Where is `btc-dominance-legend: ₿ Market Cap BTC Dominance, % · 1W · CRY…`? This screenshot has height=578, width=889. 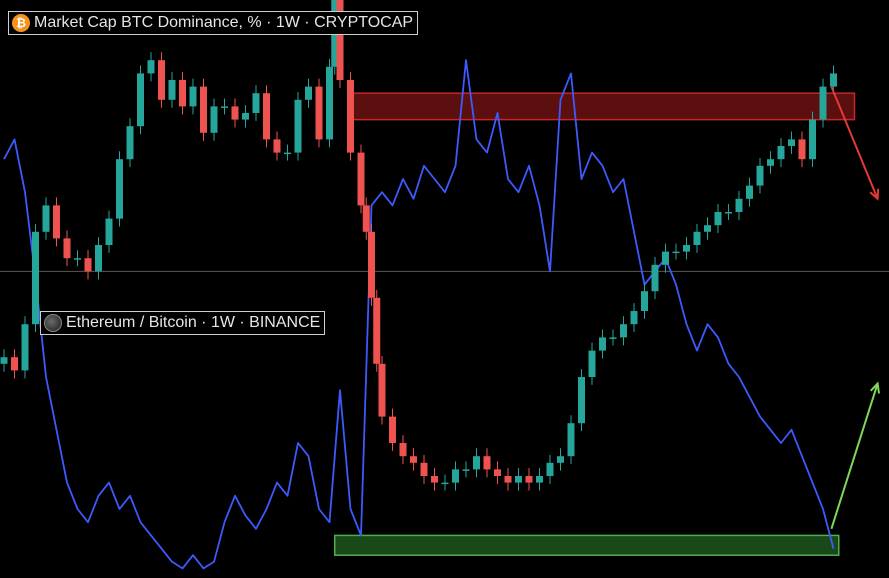 btc-dominance-legend: ₿ Market Cap BTC Dominance, % · 1W · CRY… is located at coordinates (213, 23).